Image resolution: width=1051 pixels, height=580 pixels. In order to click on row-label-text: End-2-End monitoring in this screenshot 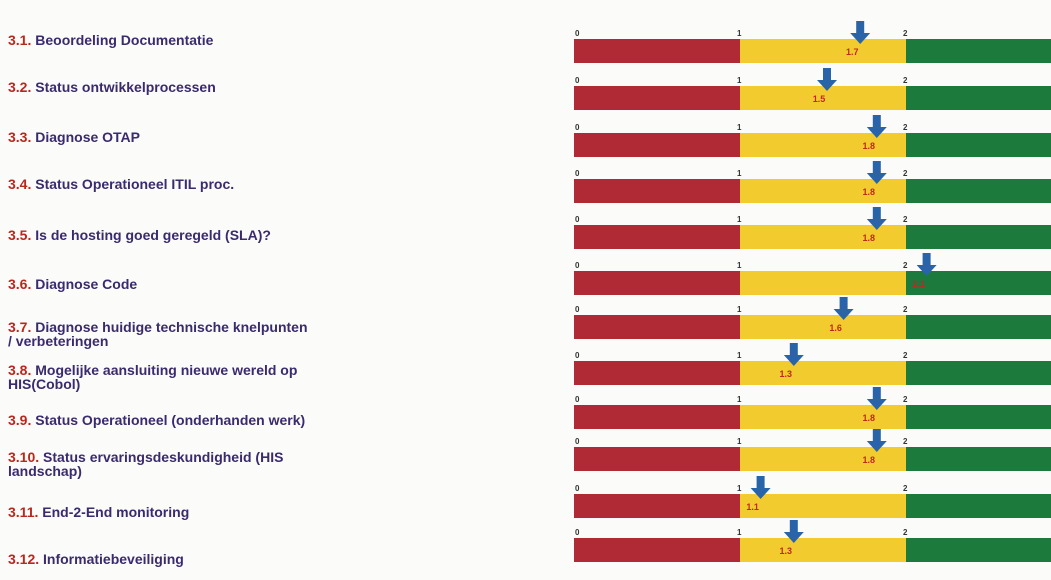, I will do `click(115, 512)`.